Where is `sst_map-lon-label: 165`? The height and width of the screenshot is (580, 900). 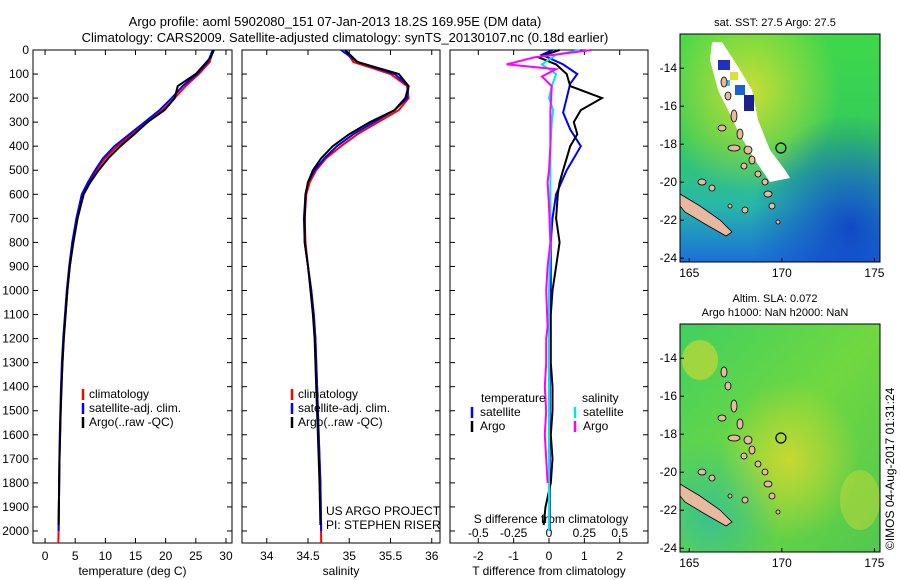
sst_map-lon-label: 165 is located at coordinates (689, 273).